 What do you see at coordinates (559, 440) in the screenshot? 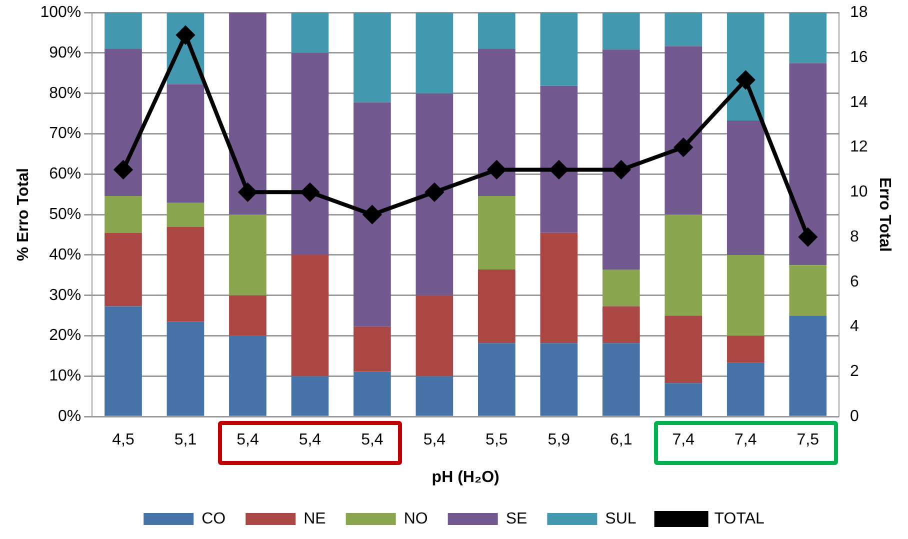
I see `x-tick-label: 5,9` at bounding box center [559, 440].